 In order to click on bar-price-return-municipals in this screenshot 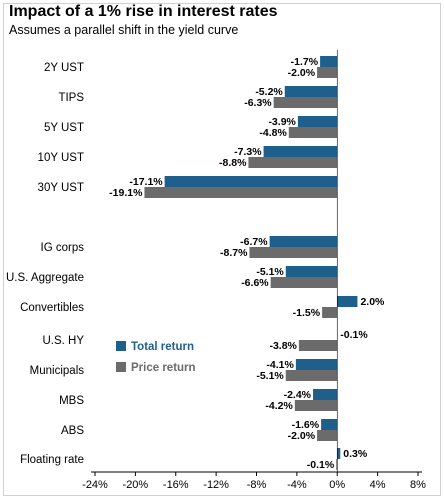, I will do `click(311, 375)`.